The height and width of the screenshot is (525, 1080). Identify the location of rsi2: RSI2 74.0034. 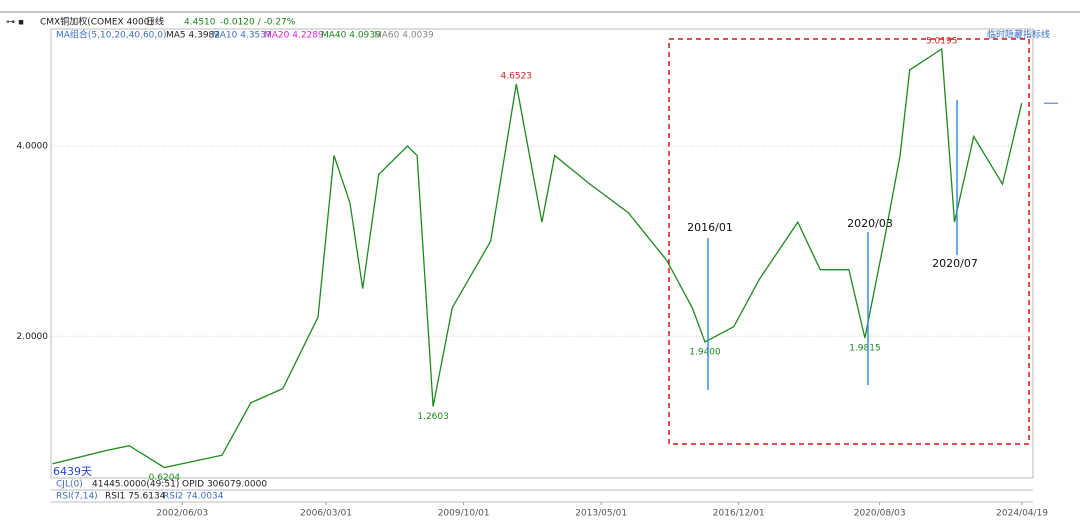
(193, 497).